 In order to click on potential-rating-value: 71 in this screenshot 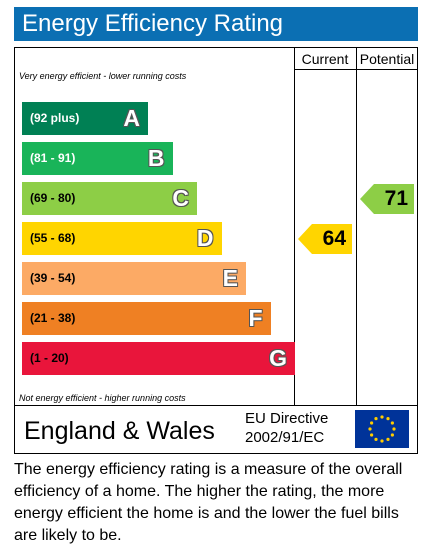, I will do `click(396, 198)`.